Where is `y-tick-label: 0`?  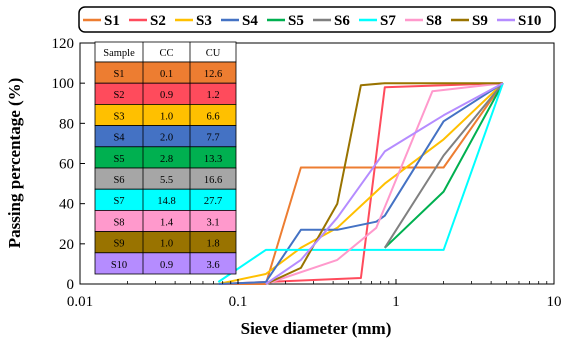 y-tick-label: 0 is located at coordinates (71, 285).